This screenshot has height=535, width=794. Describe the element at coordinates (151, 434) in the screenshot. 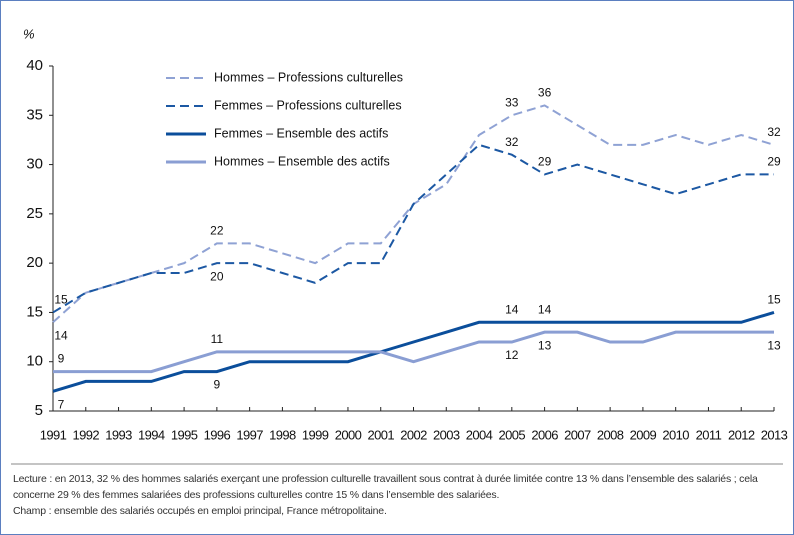

I see `x-tick-label: 1994` at that location.